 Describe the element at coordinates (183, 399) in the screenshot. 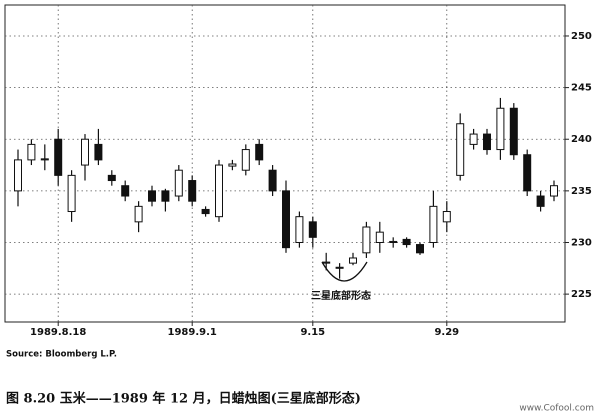

I see `caption: 图 8.20 玉米——1989 年 12 月，日蜡烛图(三星底部形态)` at that location.